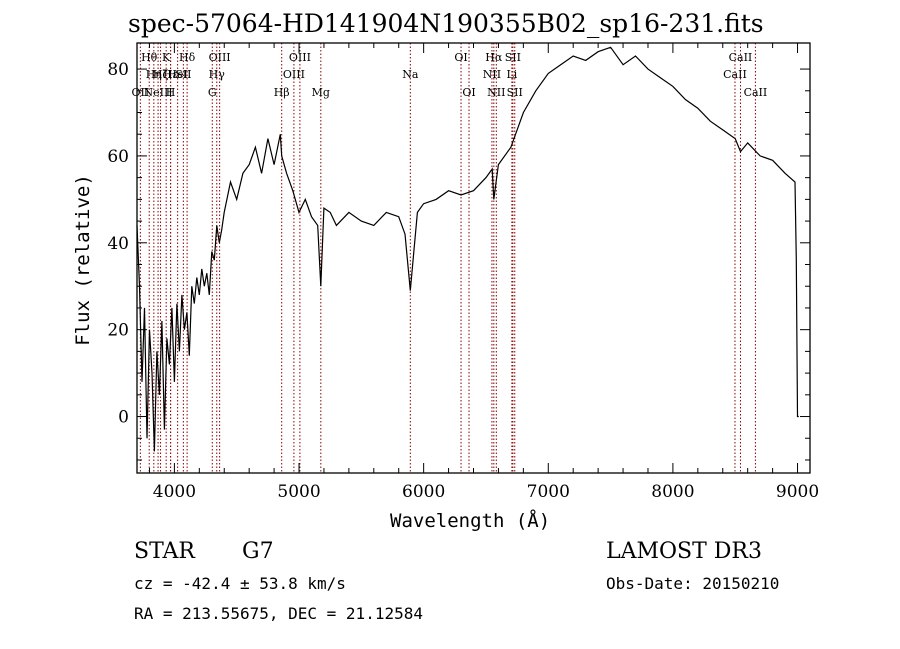  Describe the element at coordinates (693, 583) in the screenshot. I see `obs-date-text: Obs-Date: 20150210` at that location.